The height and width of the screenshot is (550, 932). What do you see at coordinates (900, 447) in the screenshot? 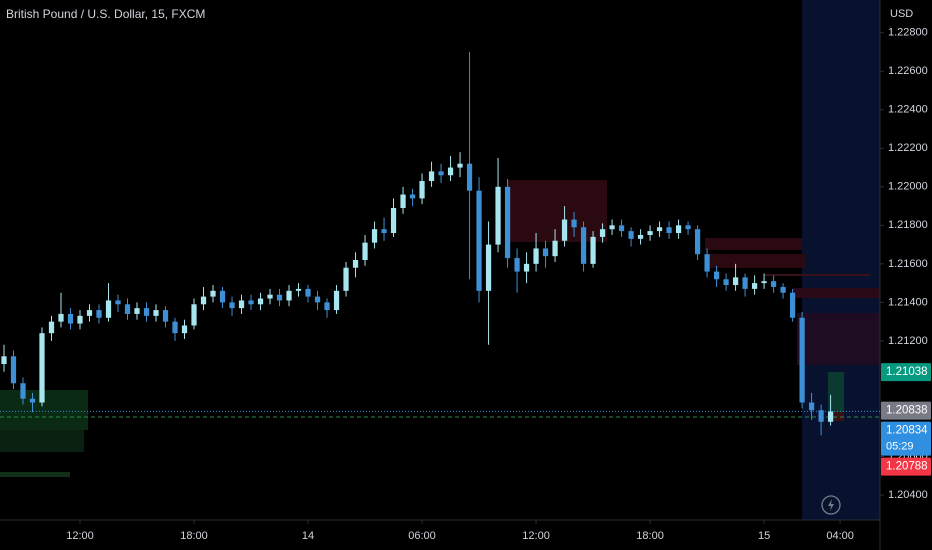
I see `price-tag-countdown: 05:29` at bounding box center [900, 447].